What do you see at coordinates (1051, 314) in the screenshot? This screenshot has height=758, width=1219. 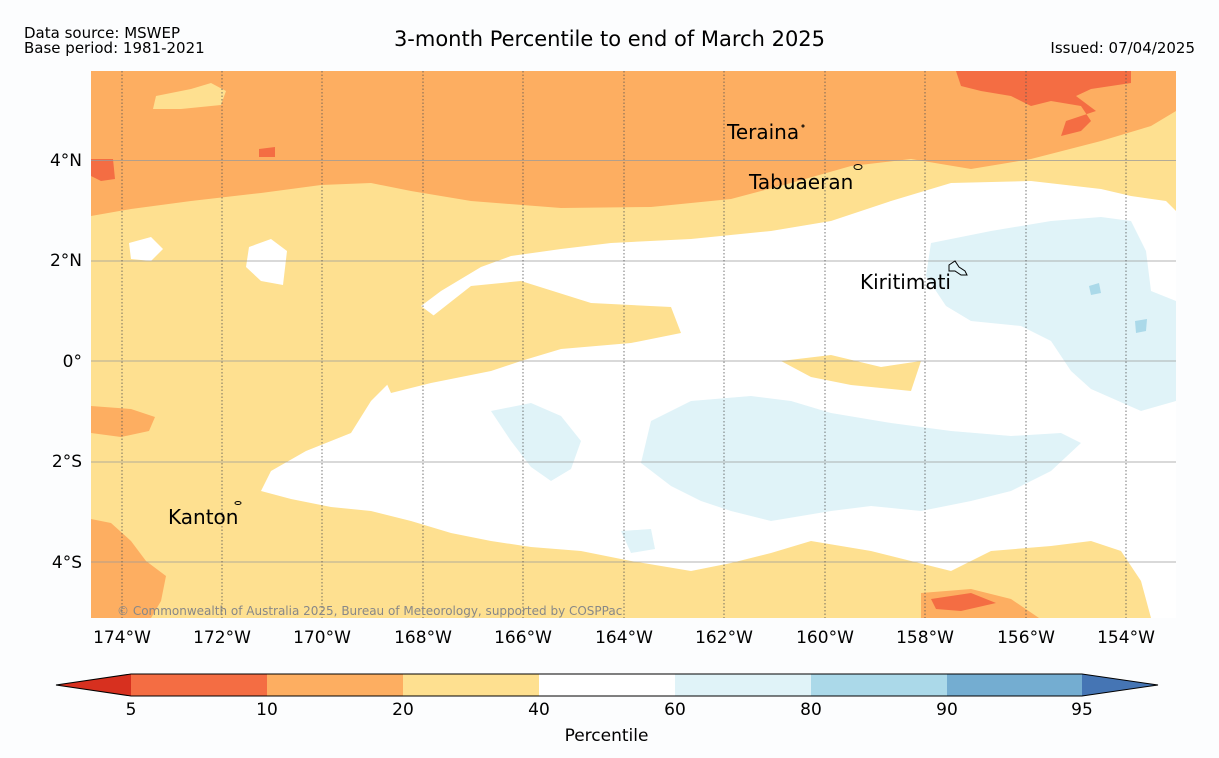 I see `region-60-80-east` at bounding box center [1051, 314].